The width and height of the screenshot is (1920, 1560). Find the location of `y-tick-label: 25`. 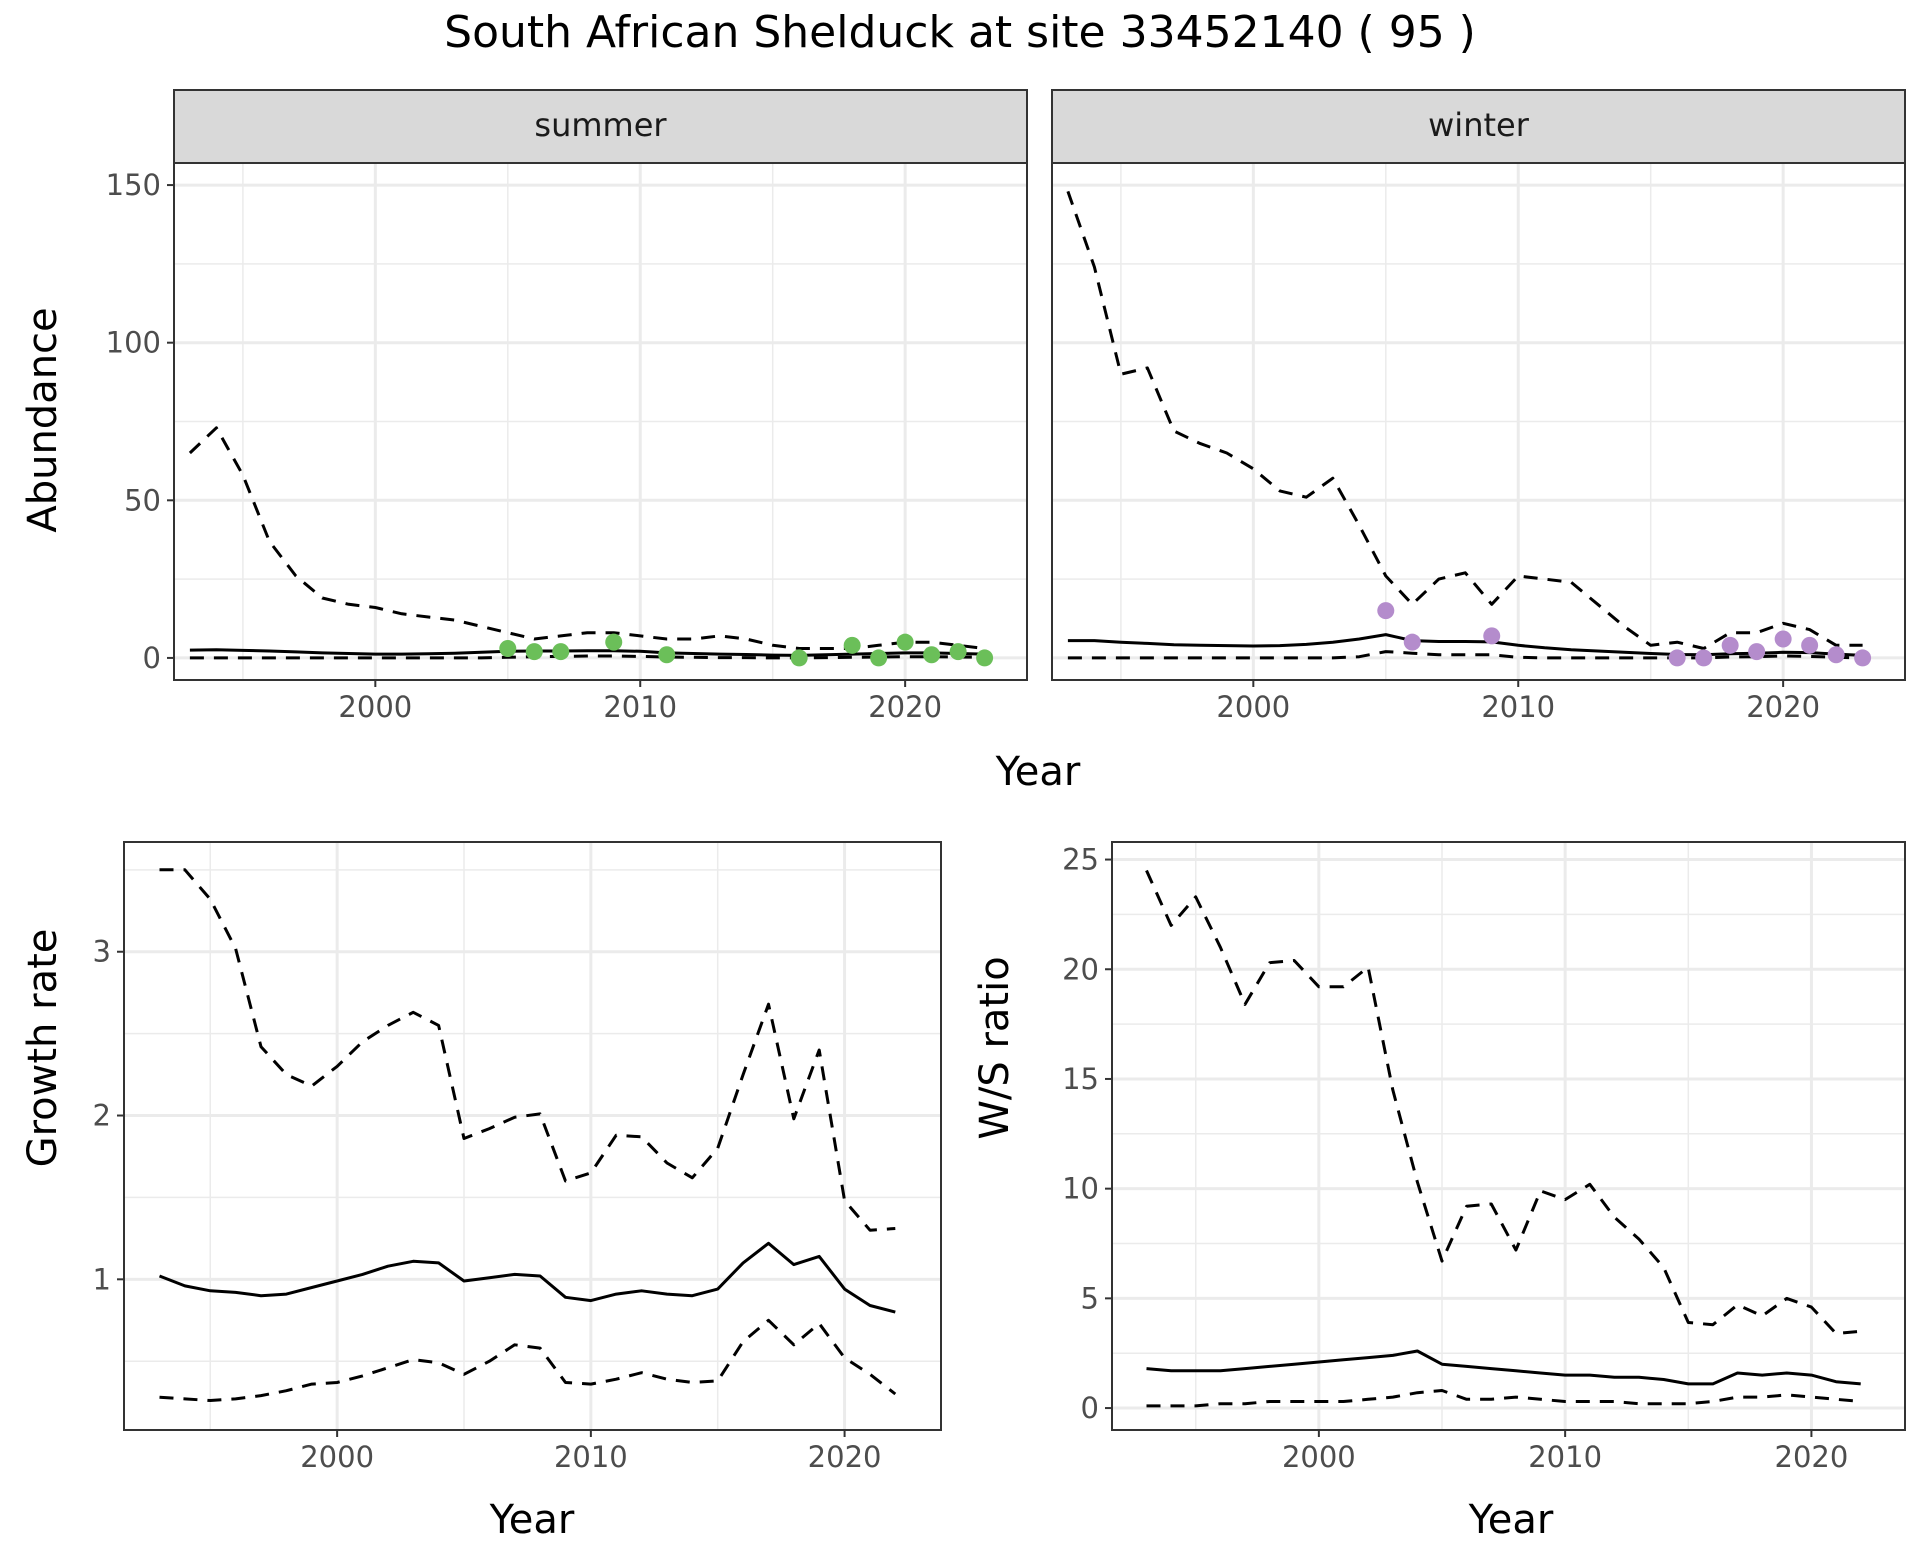

y-tick-label: 25 is located at coordinates (1080, 860).